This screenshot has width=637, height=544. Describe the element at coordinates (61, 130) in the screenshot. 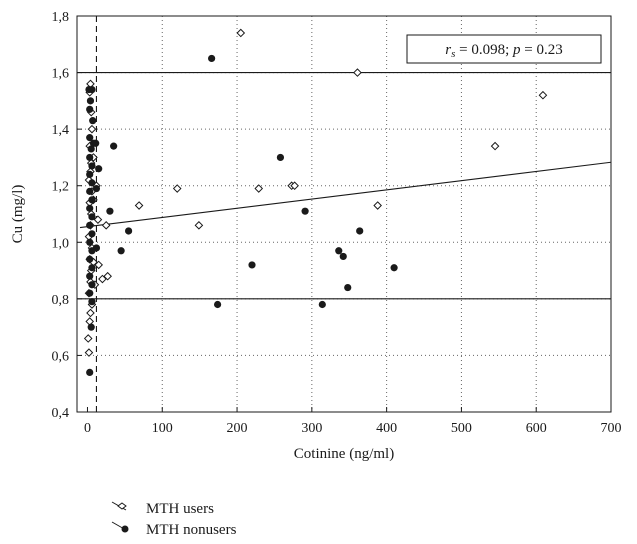

I see `y-tick-label: 1,4` at that location.